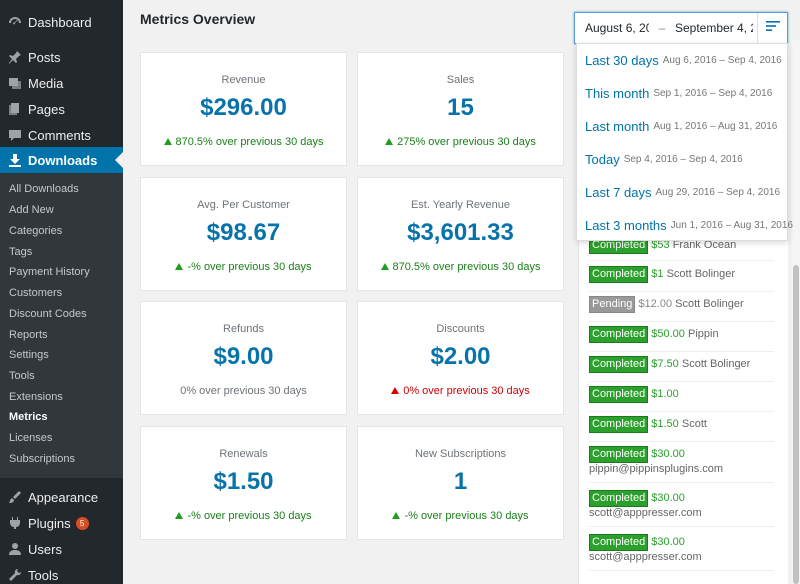 Image resolution: width=800 pixels, height=584 pixels. I want to click on menu-users: Users, so click(61, 549).